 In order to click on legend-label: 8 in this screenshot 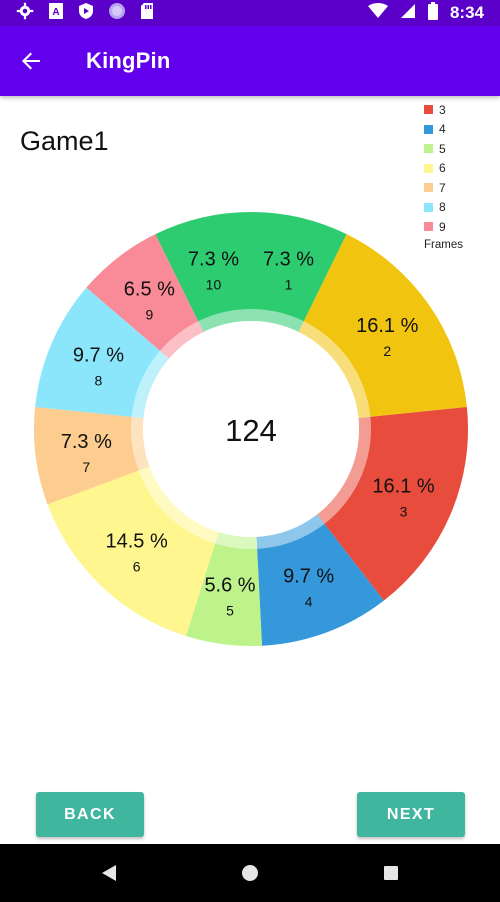, I will do `click(442, 207)`.